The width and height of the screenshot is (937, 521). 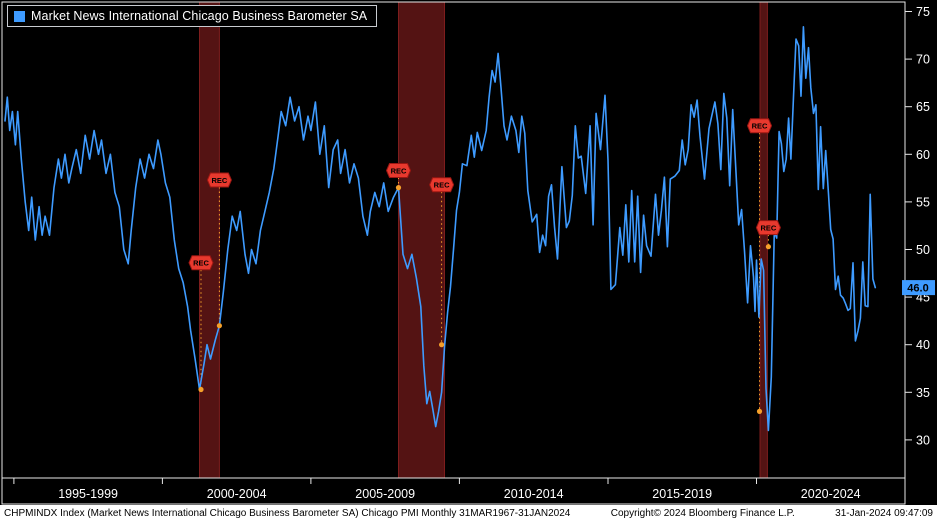 I want to click on last-value-badge, so click(x=918, y=288).